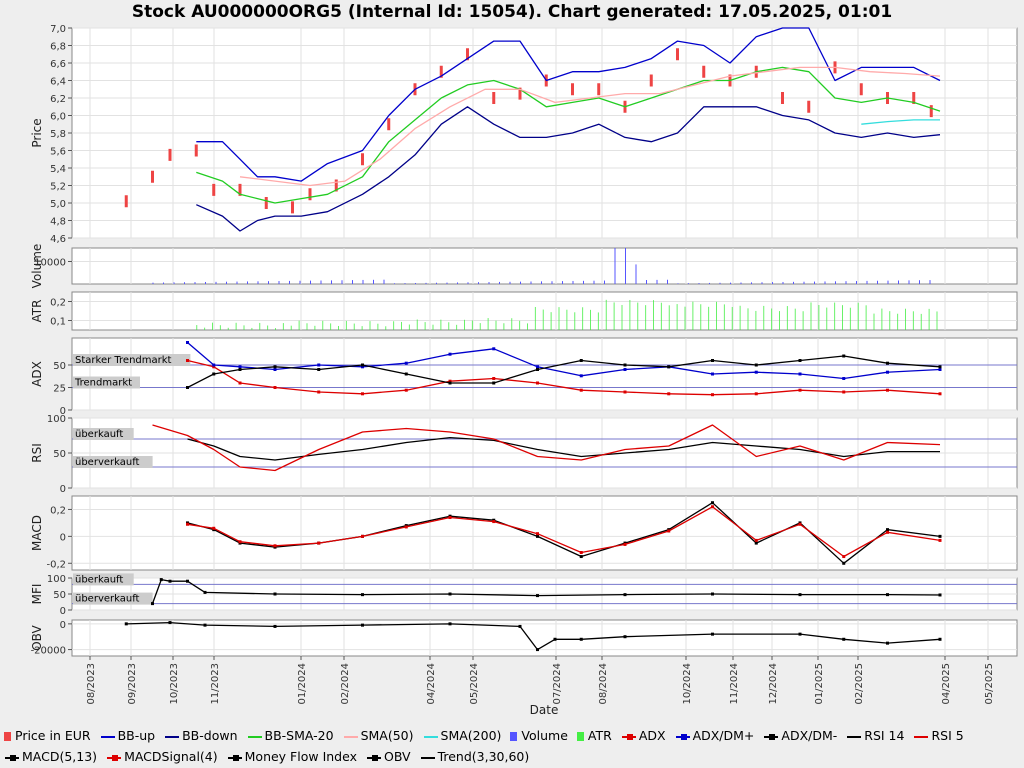 This screenshot has width=1024, height=768. I want to click on x-tick-label: 05/2025, so click(989, 684).